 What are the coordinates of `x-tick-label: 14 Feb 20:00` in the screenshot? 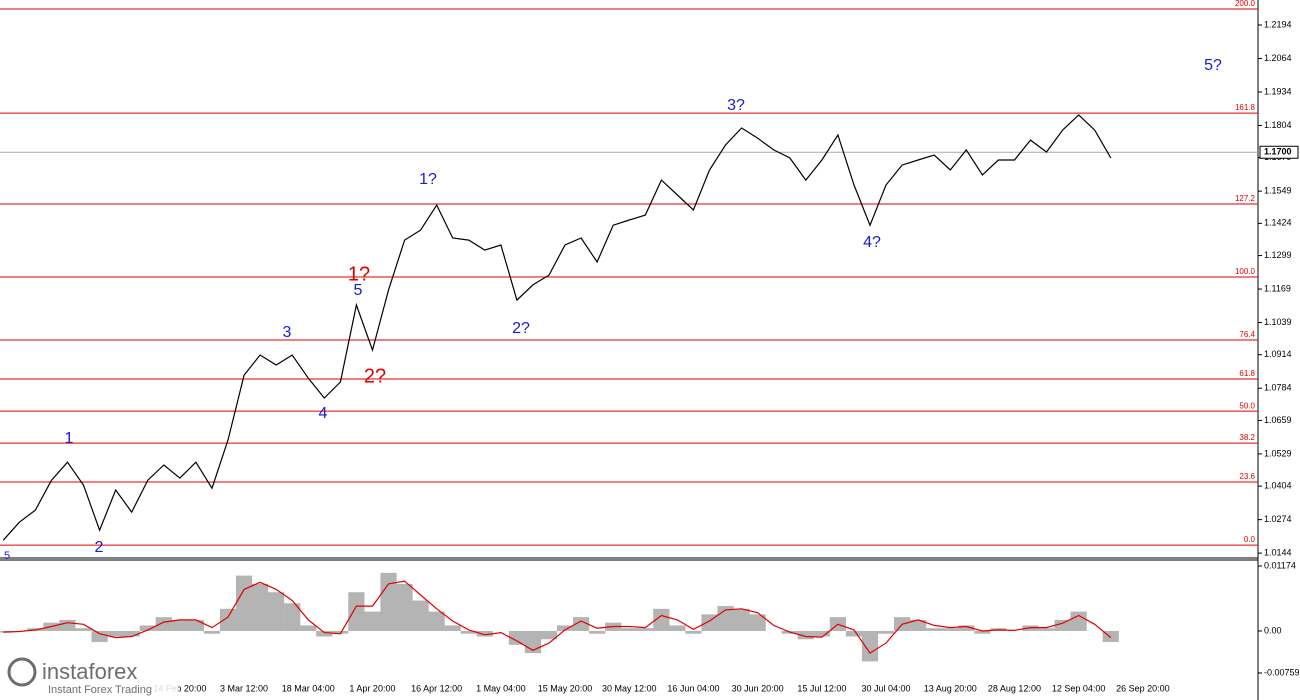 It's located at (179, 688).